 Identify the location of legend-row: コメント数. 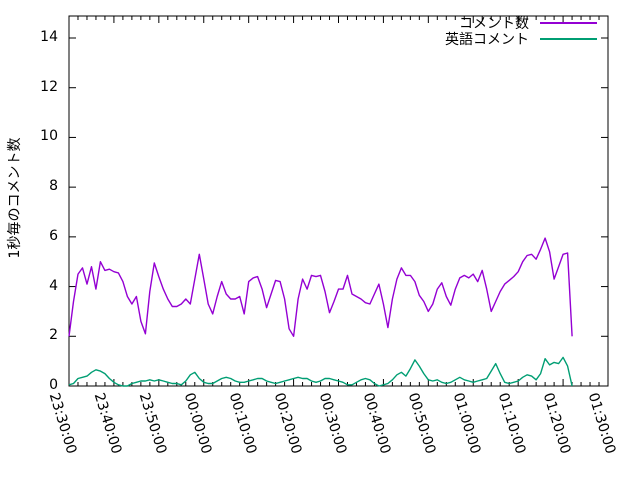
(521, 23).